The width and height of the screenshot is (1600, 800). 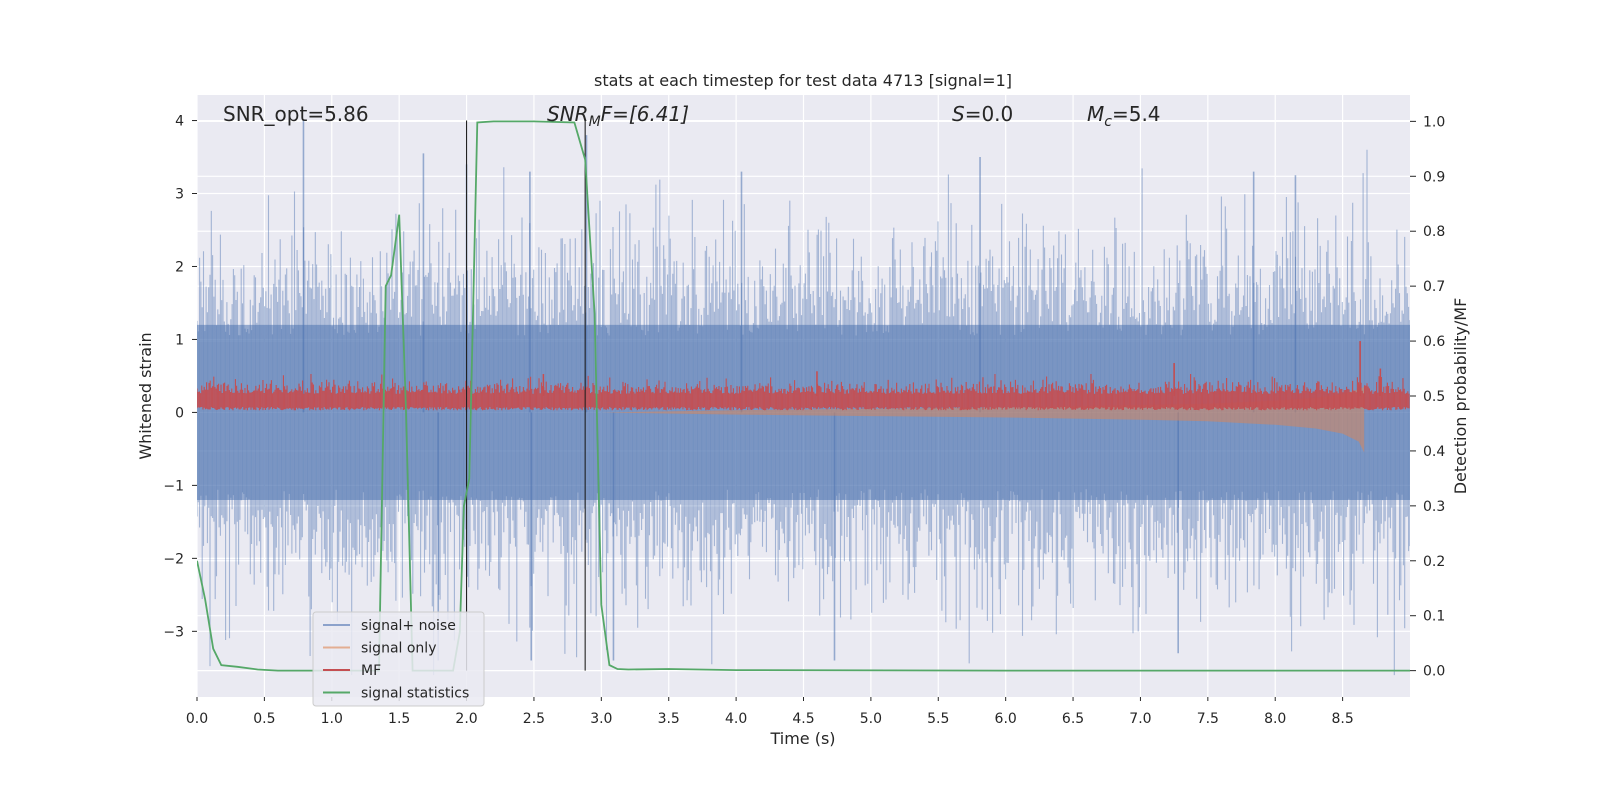 I want to click on annotation-snr-opt: SNR_opt=5.86, so click(x=296, y=114).